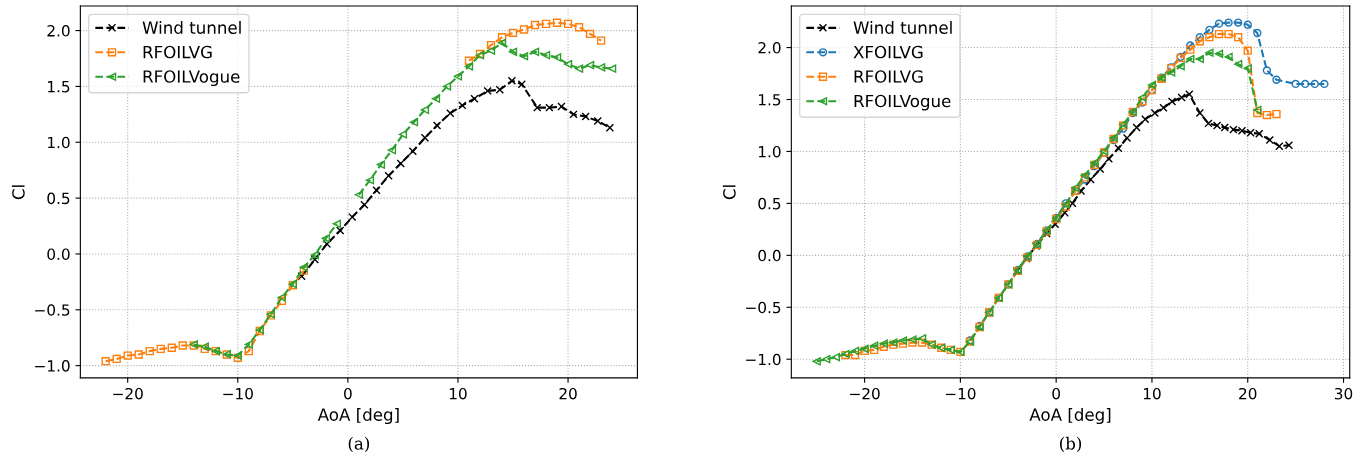 This screenshot has height=462, width=1362. What do you see at coordinates (359, 444) in the screenshot?
I see `text: (a)` at bounding box center [359, 444].